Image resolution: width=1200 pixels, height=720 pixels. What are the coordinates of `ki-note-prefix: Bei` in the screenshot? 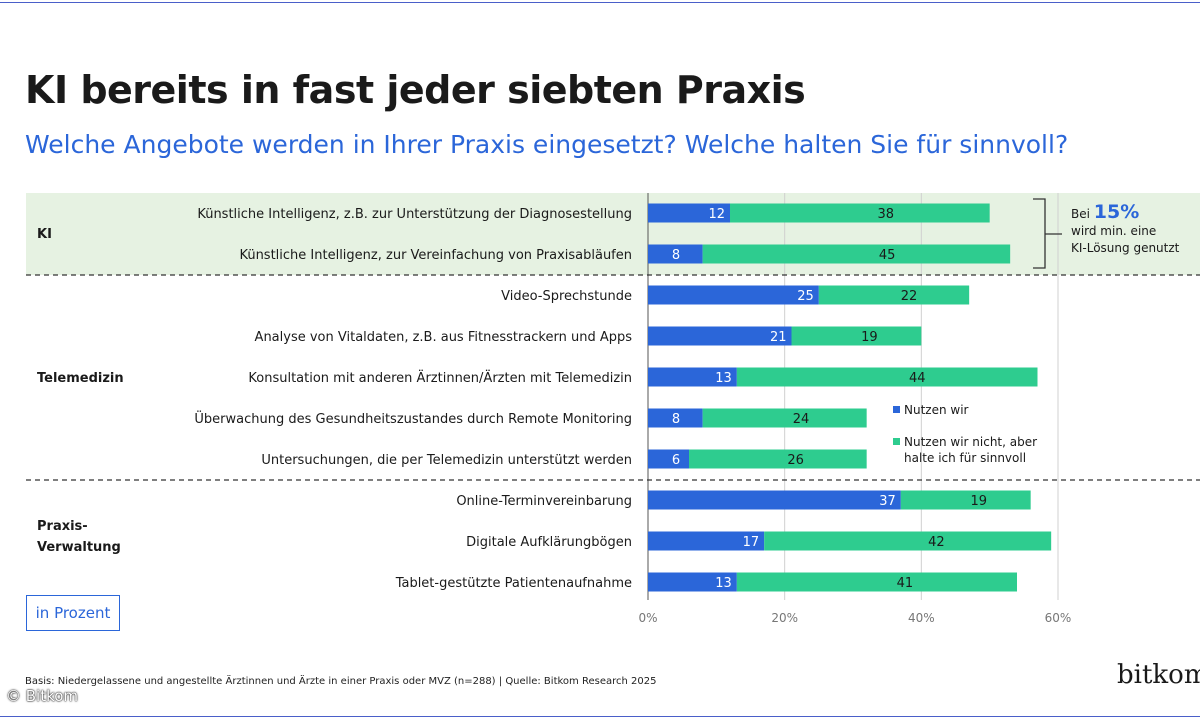 It's located at (1080, 214).